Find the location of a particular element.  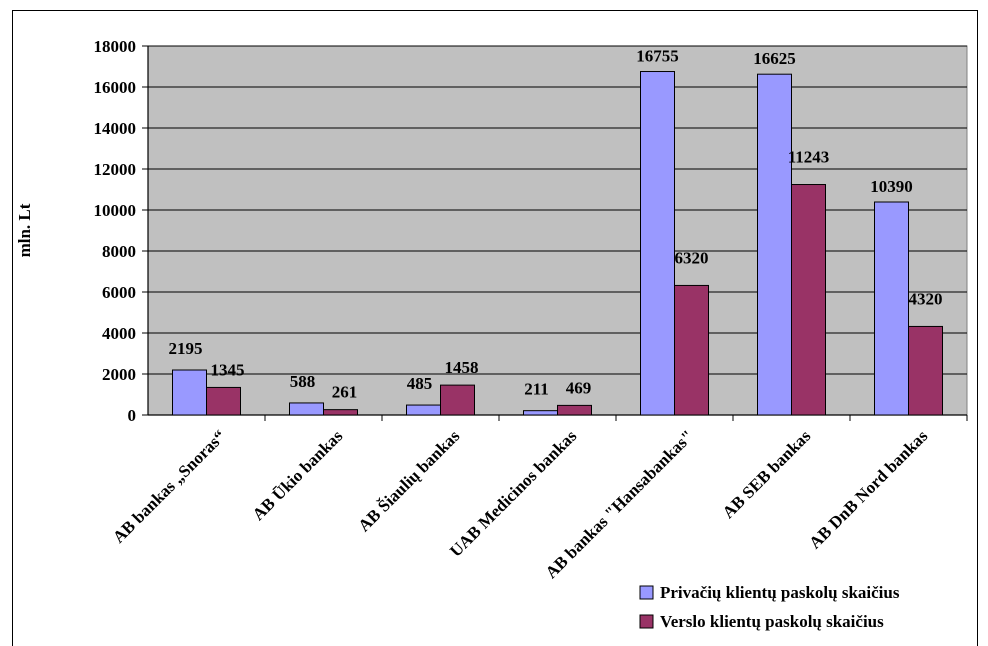

data-label: 588 is located at coordinates (303, 381).